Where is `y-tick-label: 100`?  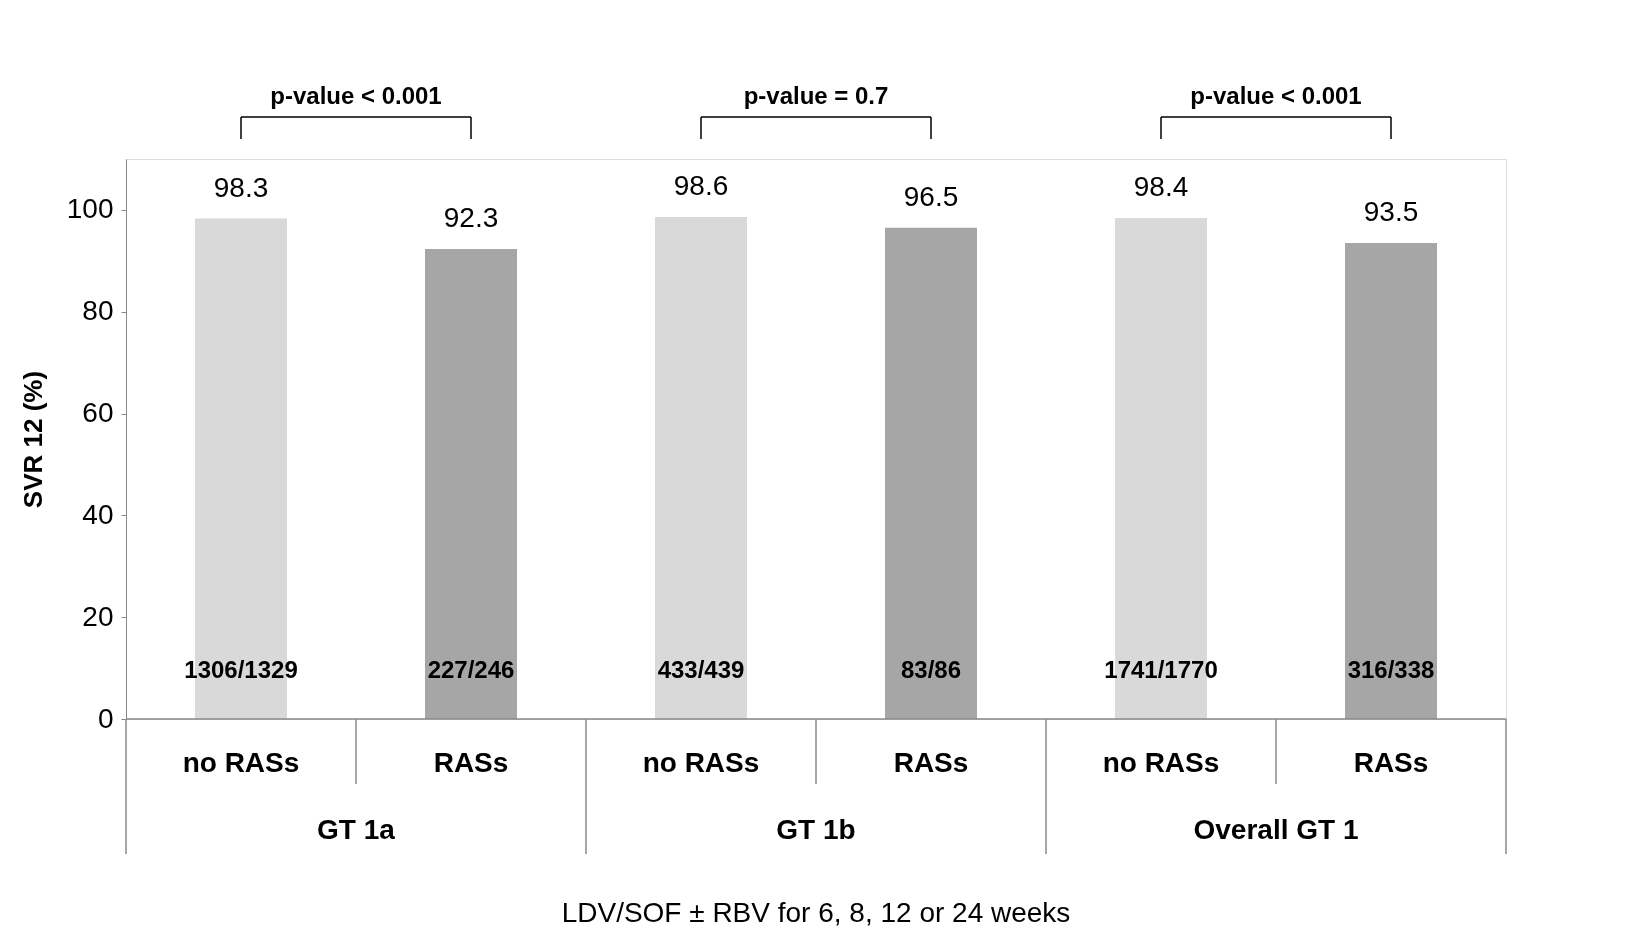
y-tick-label: 100 is located at coordinates (90, 209).